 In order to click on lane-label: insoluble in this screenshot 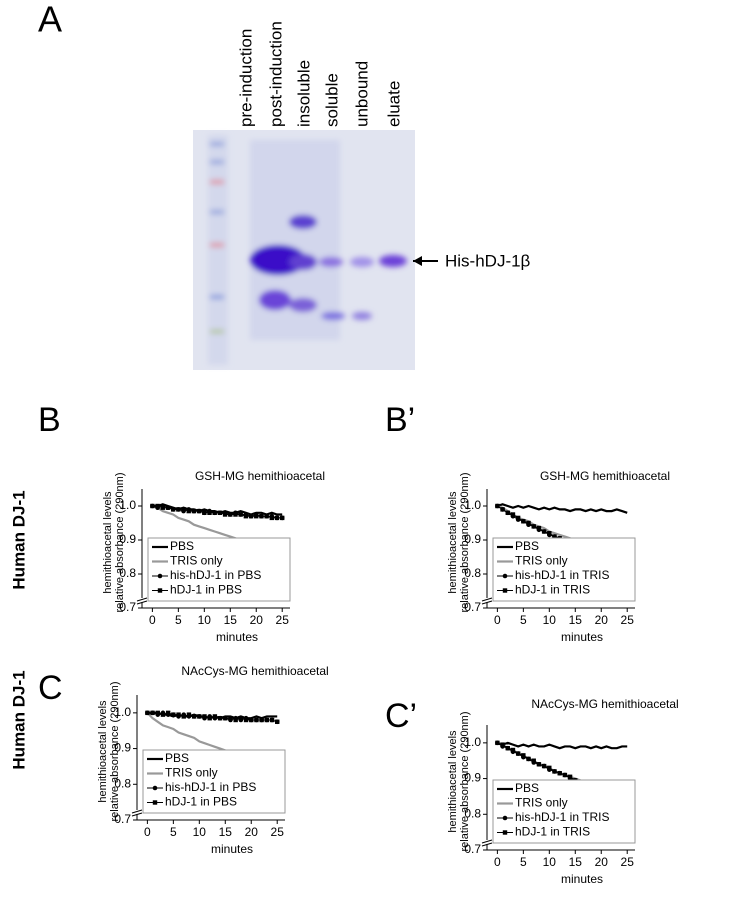, I will do `click(303, 93)`.